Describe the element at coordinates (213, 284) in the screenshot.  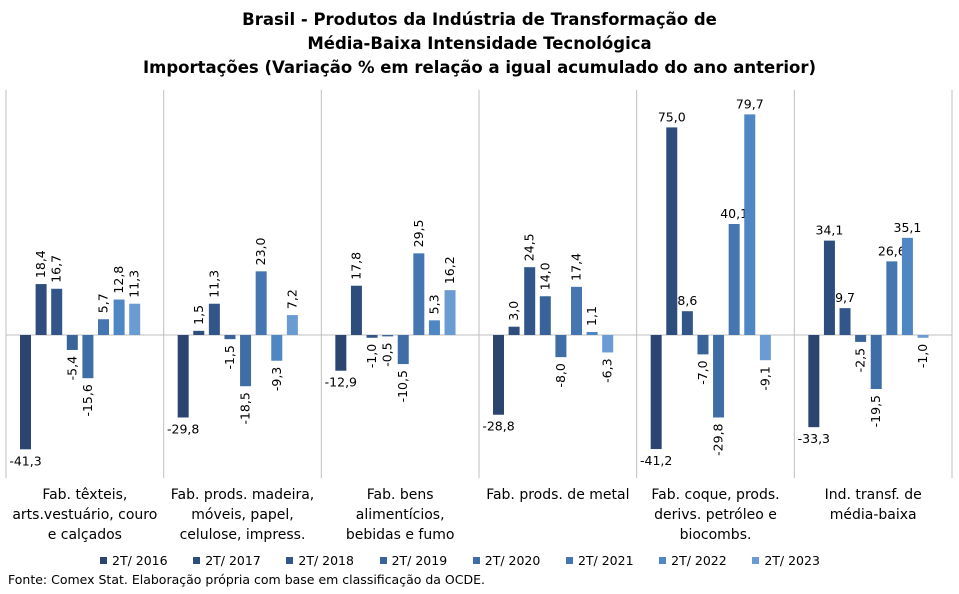
I see `data-label: 11,3` at that location.